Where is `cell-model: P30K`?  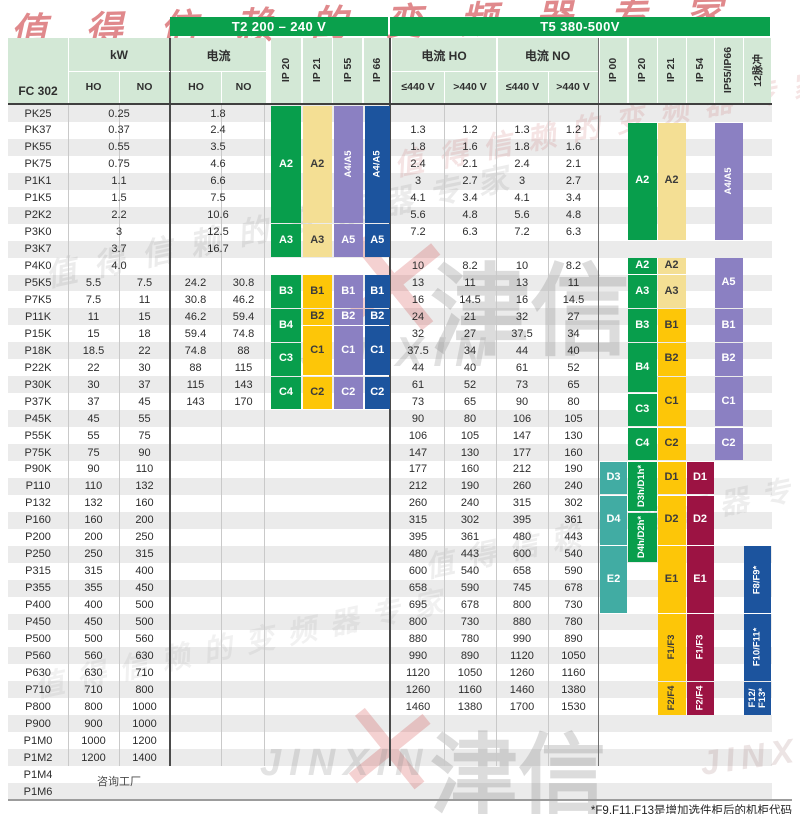
cell-model: P30K is located at coordinates (38, 384).